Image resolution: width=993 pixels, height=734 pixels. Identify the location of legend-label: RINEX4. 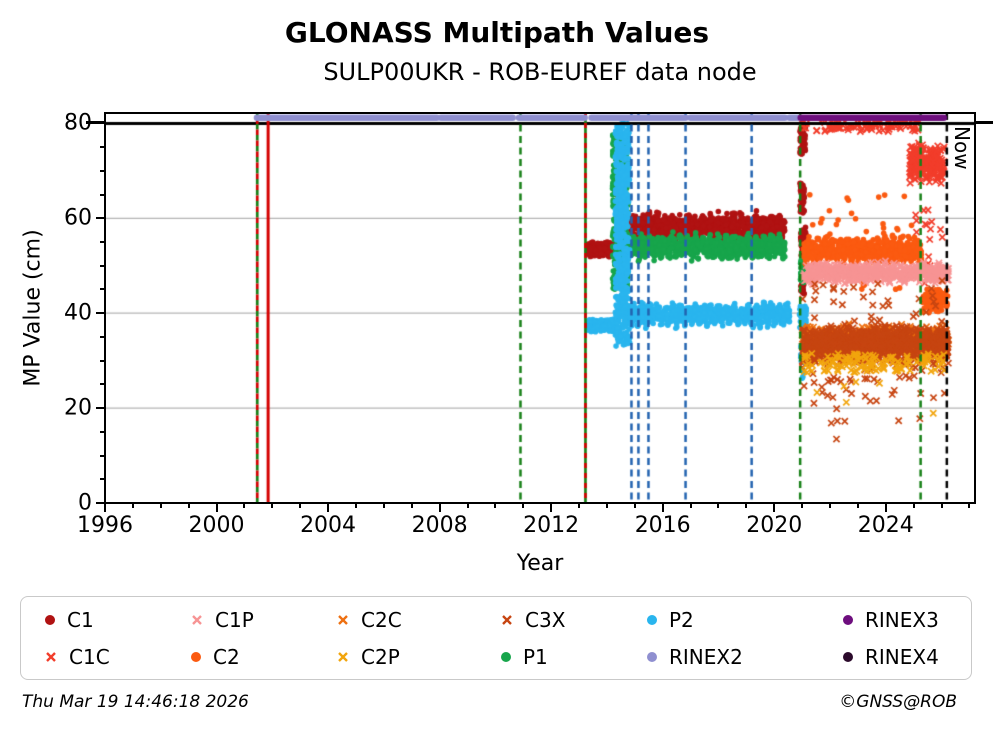
(902, 656).